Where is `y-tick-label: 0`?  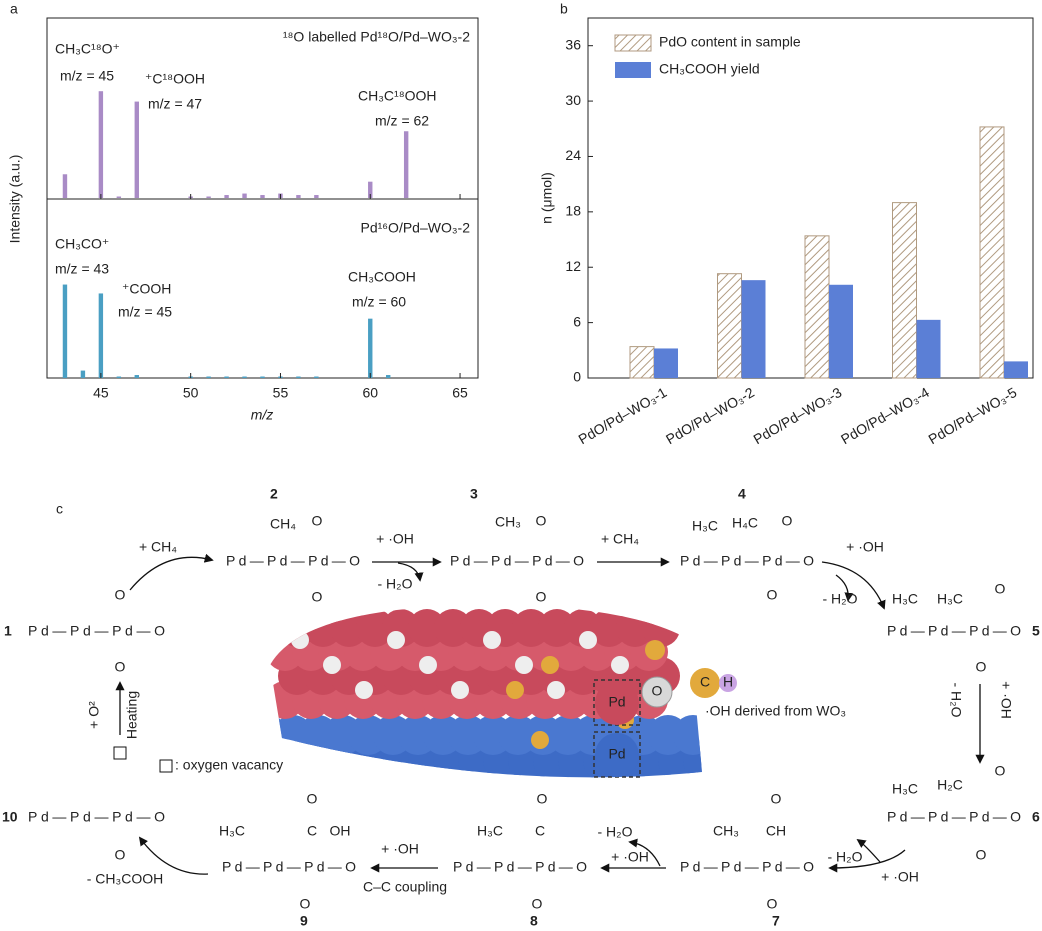
y-tick-label: 0 is located at coordinates (577, 377).